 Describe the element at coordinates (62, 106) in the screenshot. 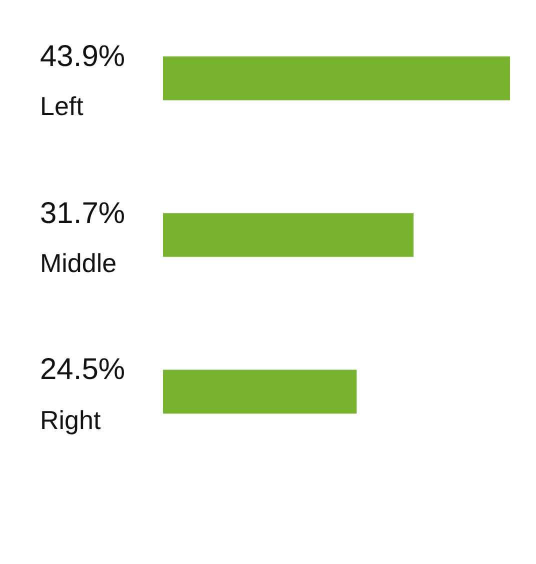

I see `y-tick-label: Left` at that location.